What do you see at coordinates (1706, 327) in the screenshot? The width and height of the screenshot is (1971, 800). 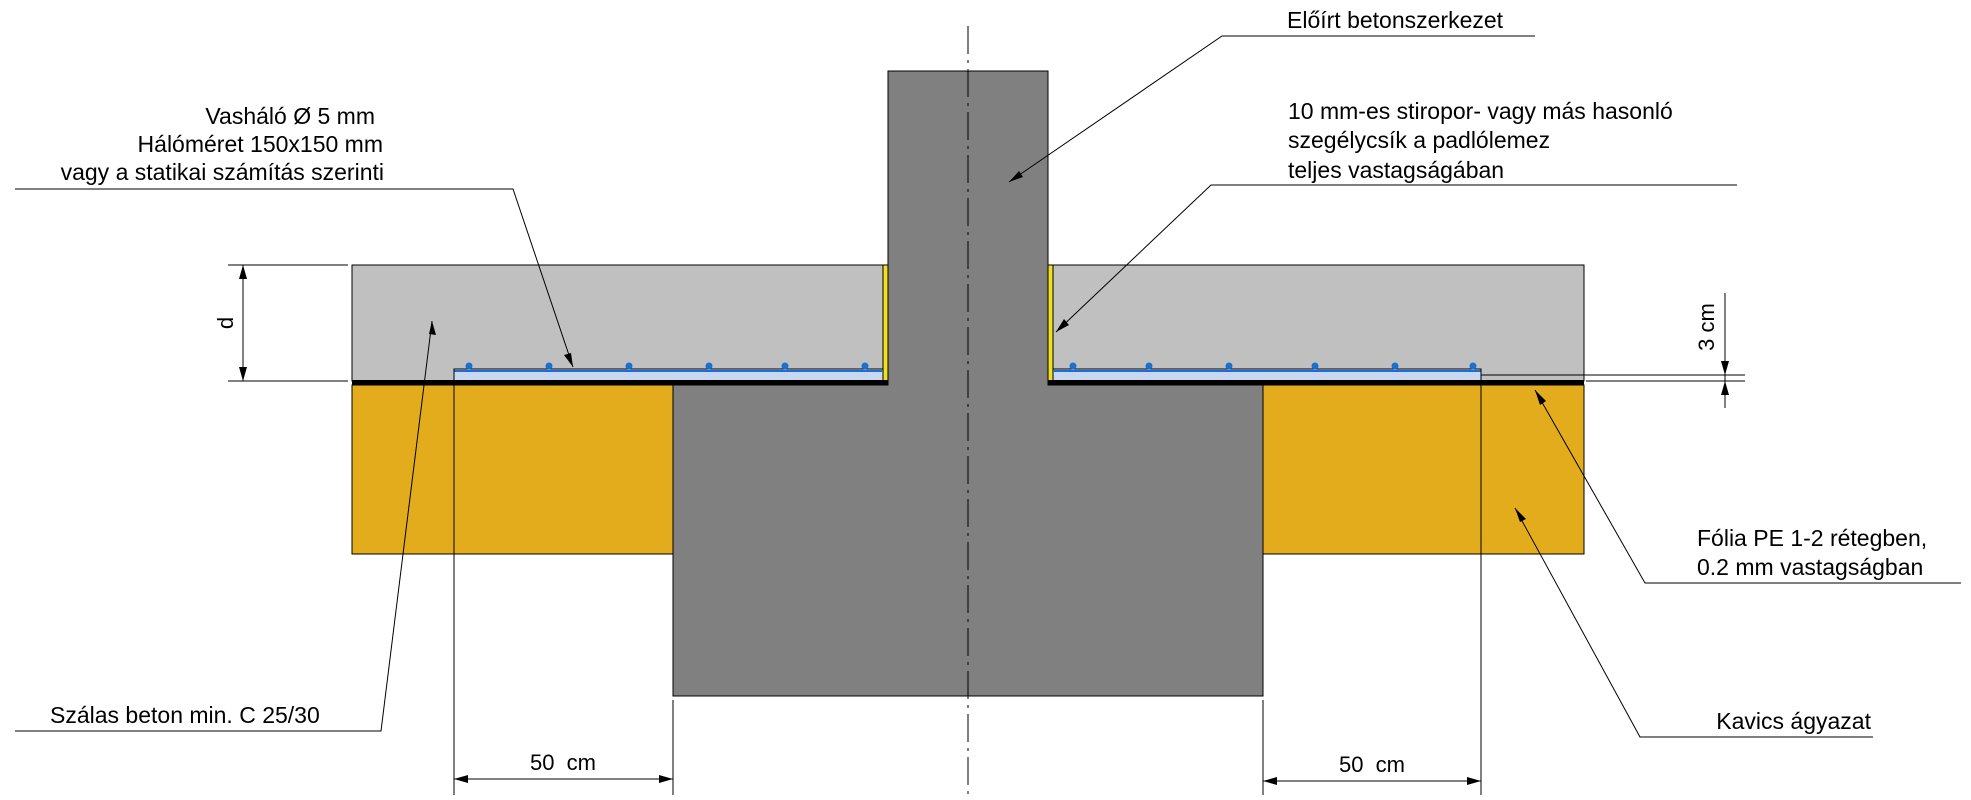 I see `dimension-3cm-label: 3 cm` at bounding box center [1706, 327].